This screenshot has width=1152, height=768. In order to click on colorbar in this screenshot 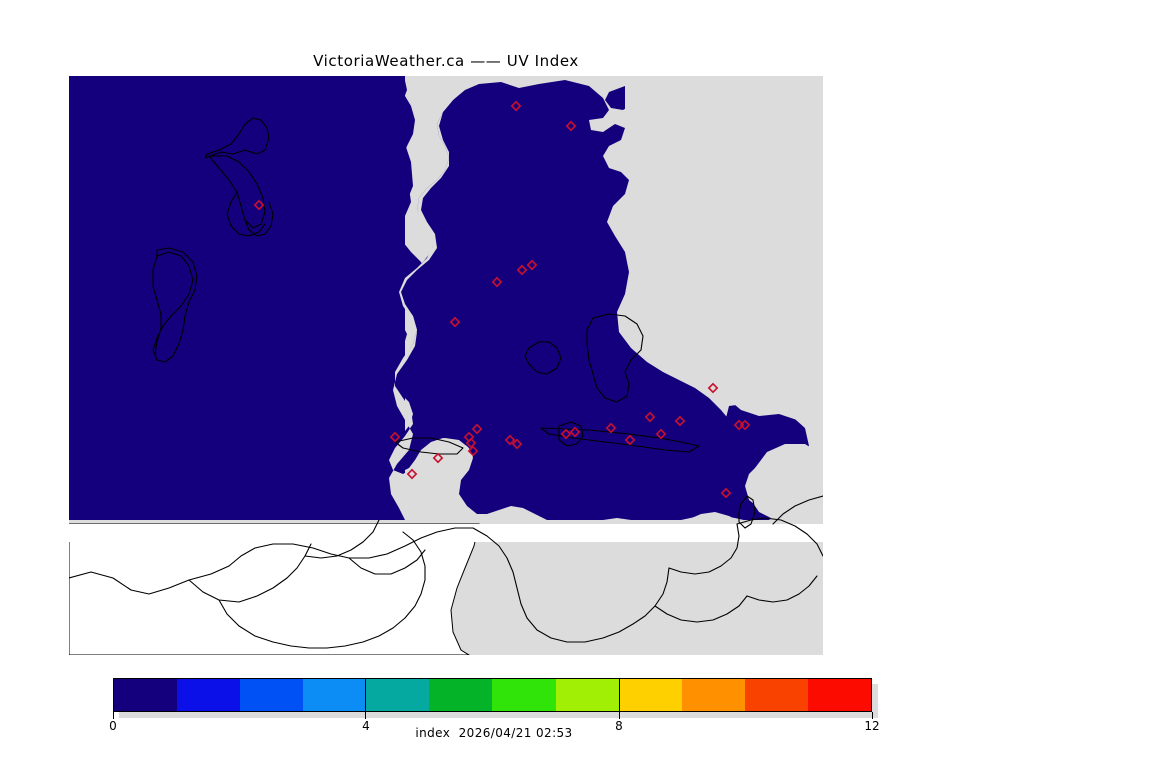, I will do `click(495, 698)`.